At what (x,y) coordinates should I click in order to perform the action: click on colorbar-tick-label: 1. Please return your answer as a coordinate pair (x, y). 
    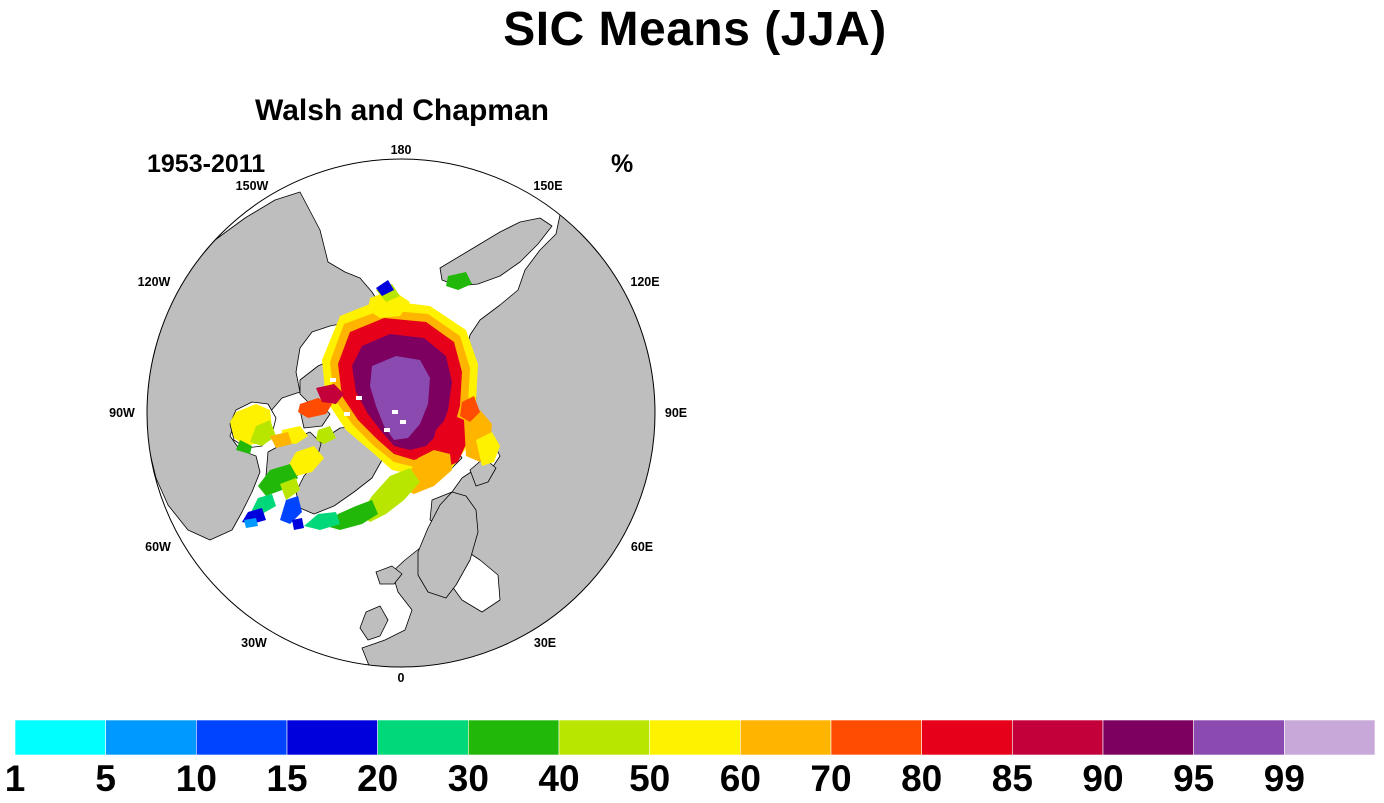
    Looking at the image, I should click on (15, 778).